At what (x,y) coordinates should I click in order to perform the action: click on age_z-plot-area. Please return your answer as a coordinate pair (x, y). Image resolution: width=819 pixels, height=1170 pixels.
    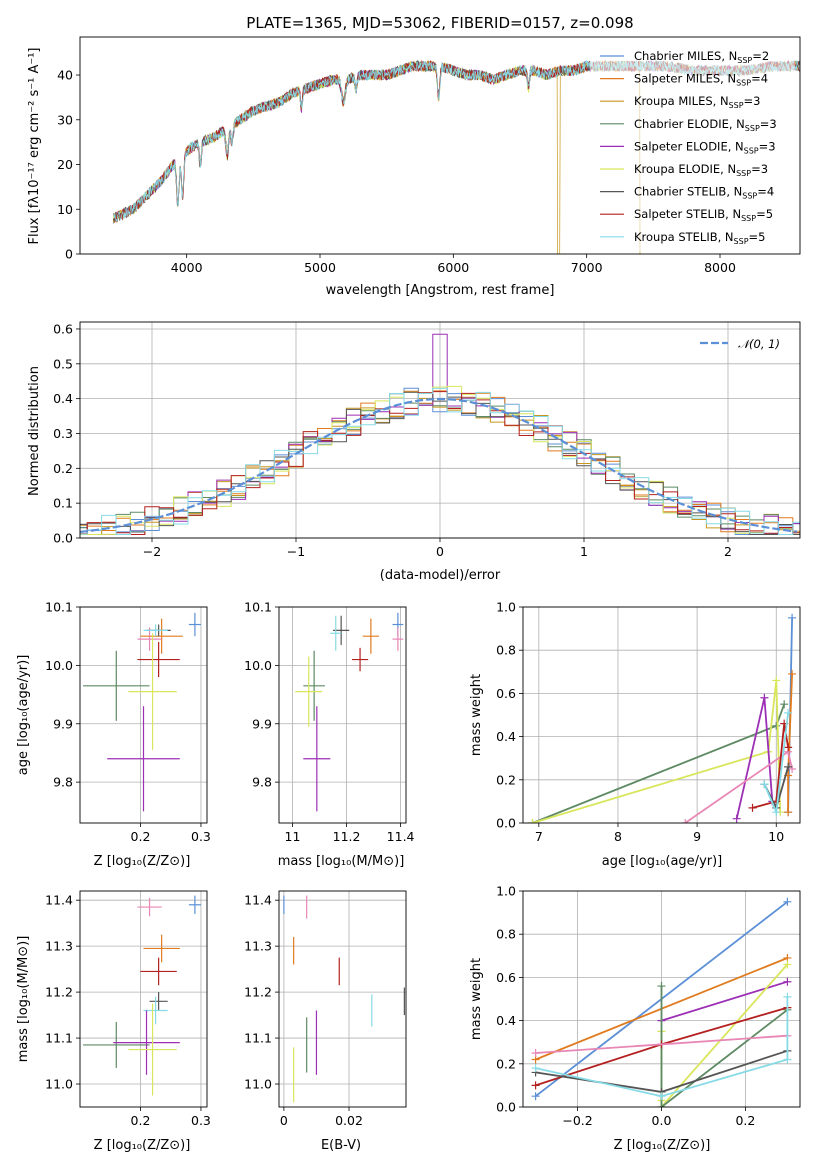
    Looking at the image, I should click on (142, 712).